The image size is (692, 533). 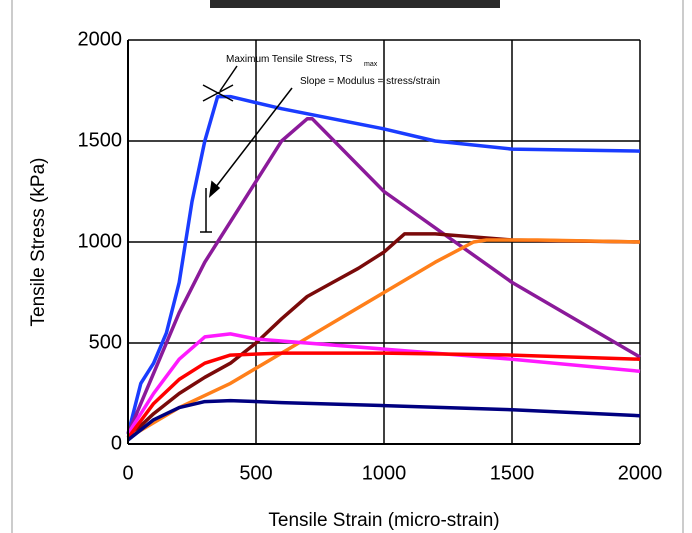 What do you see at coordinates (371, 64) in the screenshot?
I see `annotation-subscript: max` at bounding box center [371, 64].